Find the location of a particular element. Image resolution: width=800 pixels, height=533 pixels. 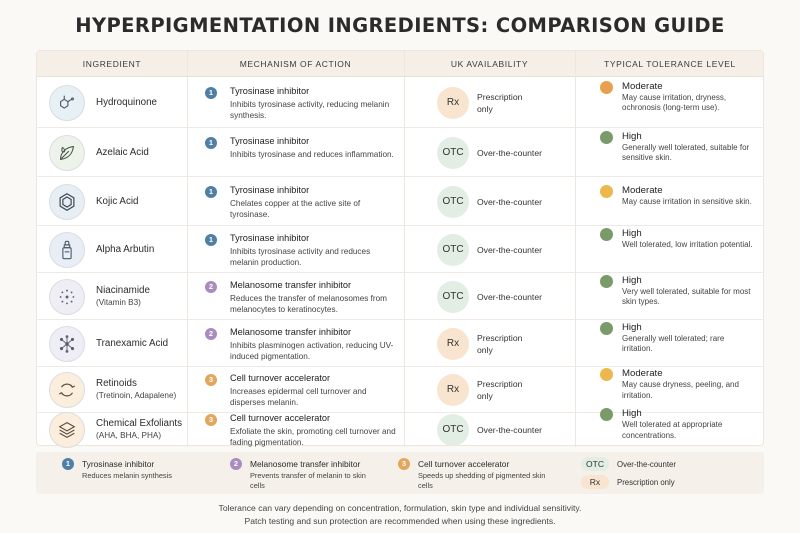

ingredient-name: Hydroquinone is located at coordinates (141, 103).